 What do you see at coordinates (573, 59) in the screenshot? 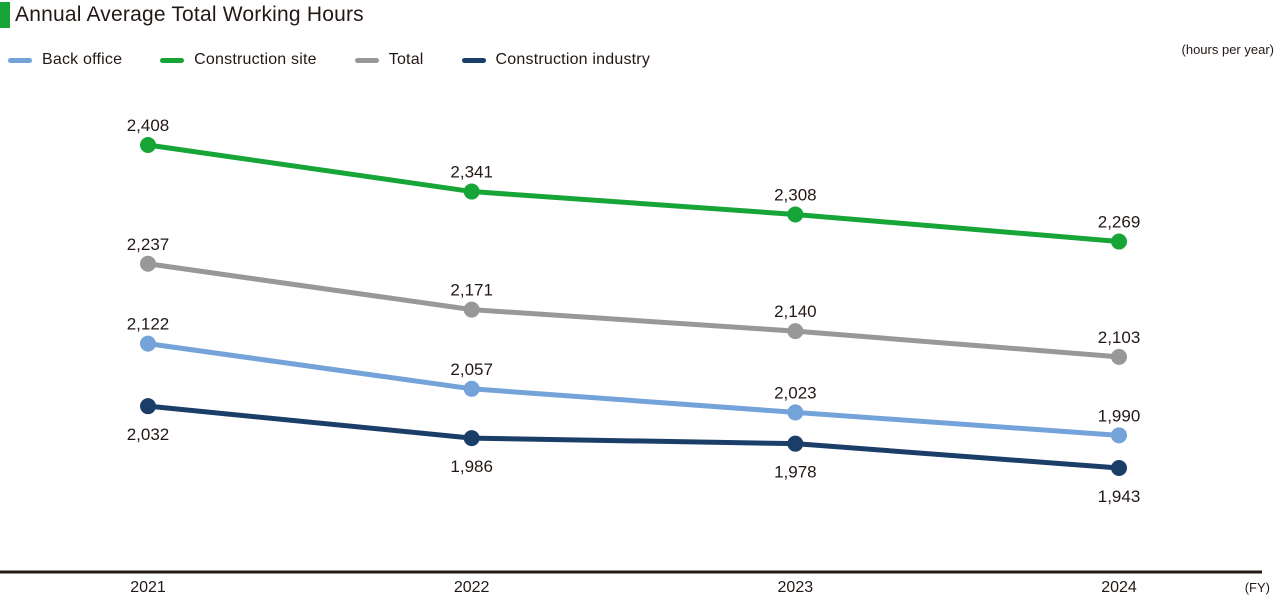
I see `legend-label: Construction industry` at bounding box center [573, 59].